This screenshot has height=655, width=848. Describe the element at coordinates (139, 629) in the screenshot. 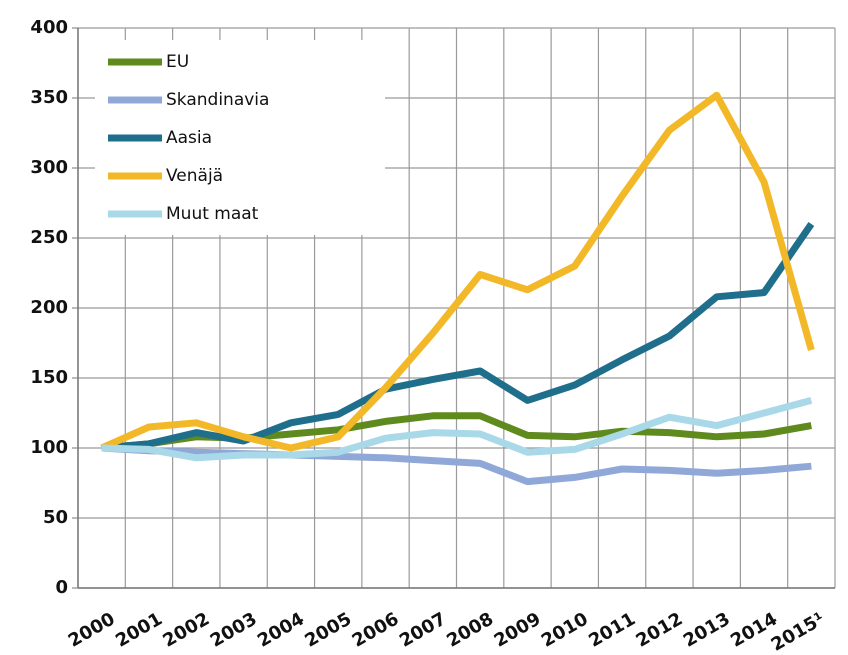

I see `x-tick-label: 2001` at that location.